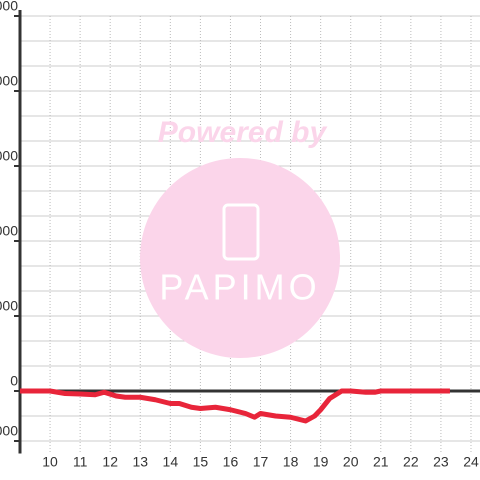 The image size is (480, 480). Describe the element at coordinates (261, 462) in the screenshot. I see `x-tick-label: 17` at that location.